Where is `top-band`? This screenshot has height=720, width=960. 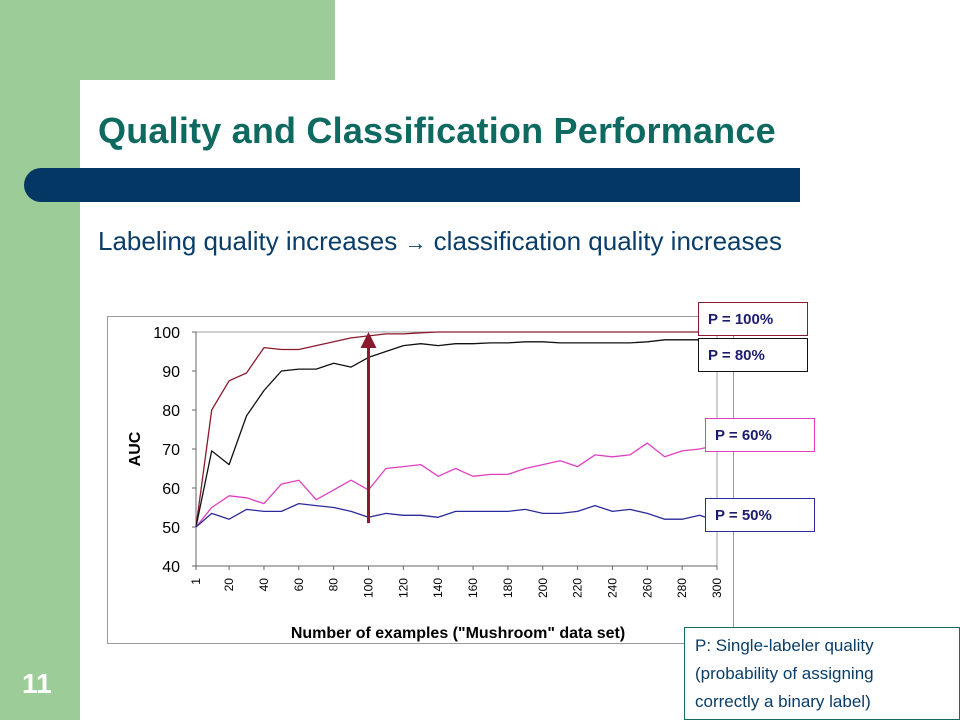 top-band is located at coordinates (207, 40).